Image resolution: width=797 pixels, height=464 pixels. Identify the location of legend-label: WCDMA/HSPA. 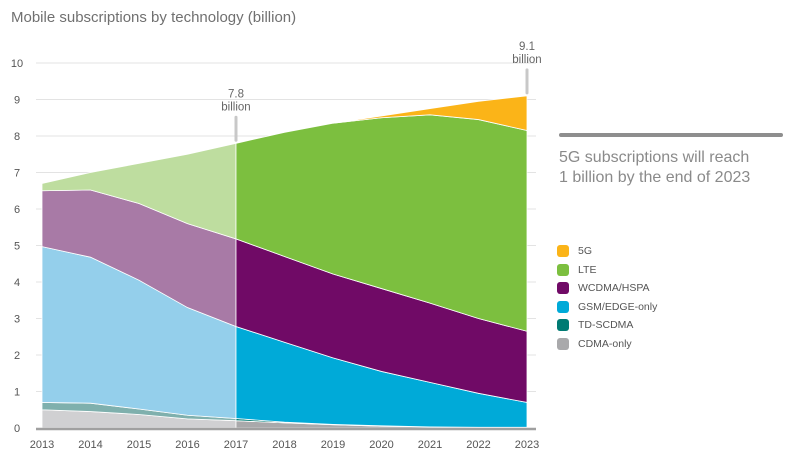
(614, 288).